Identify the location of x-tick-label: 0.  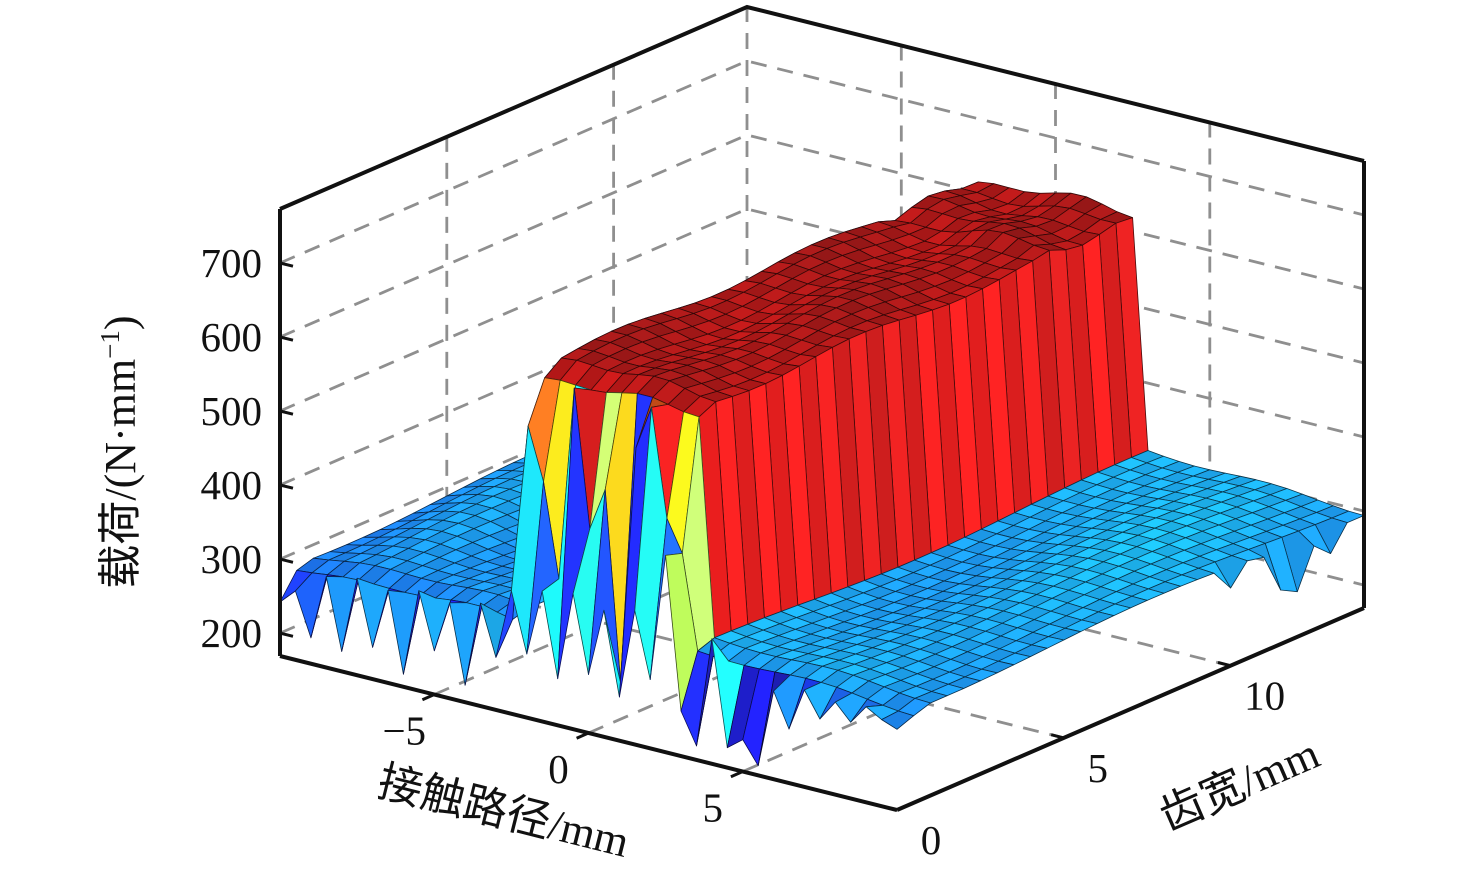
(558, 769).